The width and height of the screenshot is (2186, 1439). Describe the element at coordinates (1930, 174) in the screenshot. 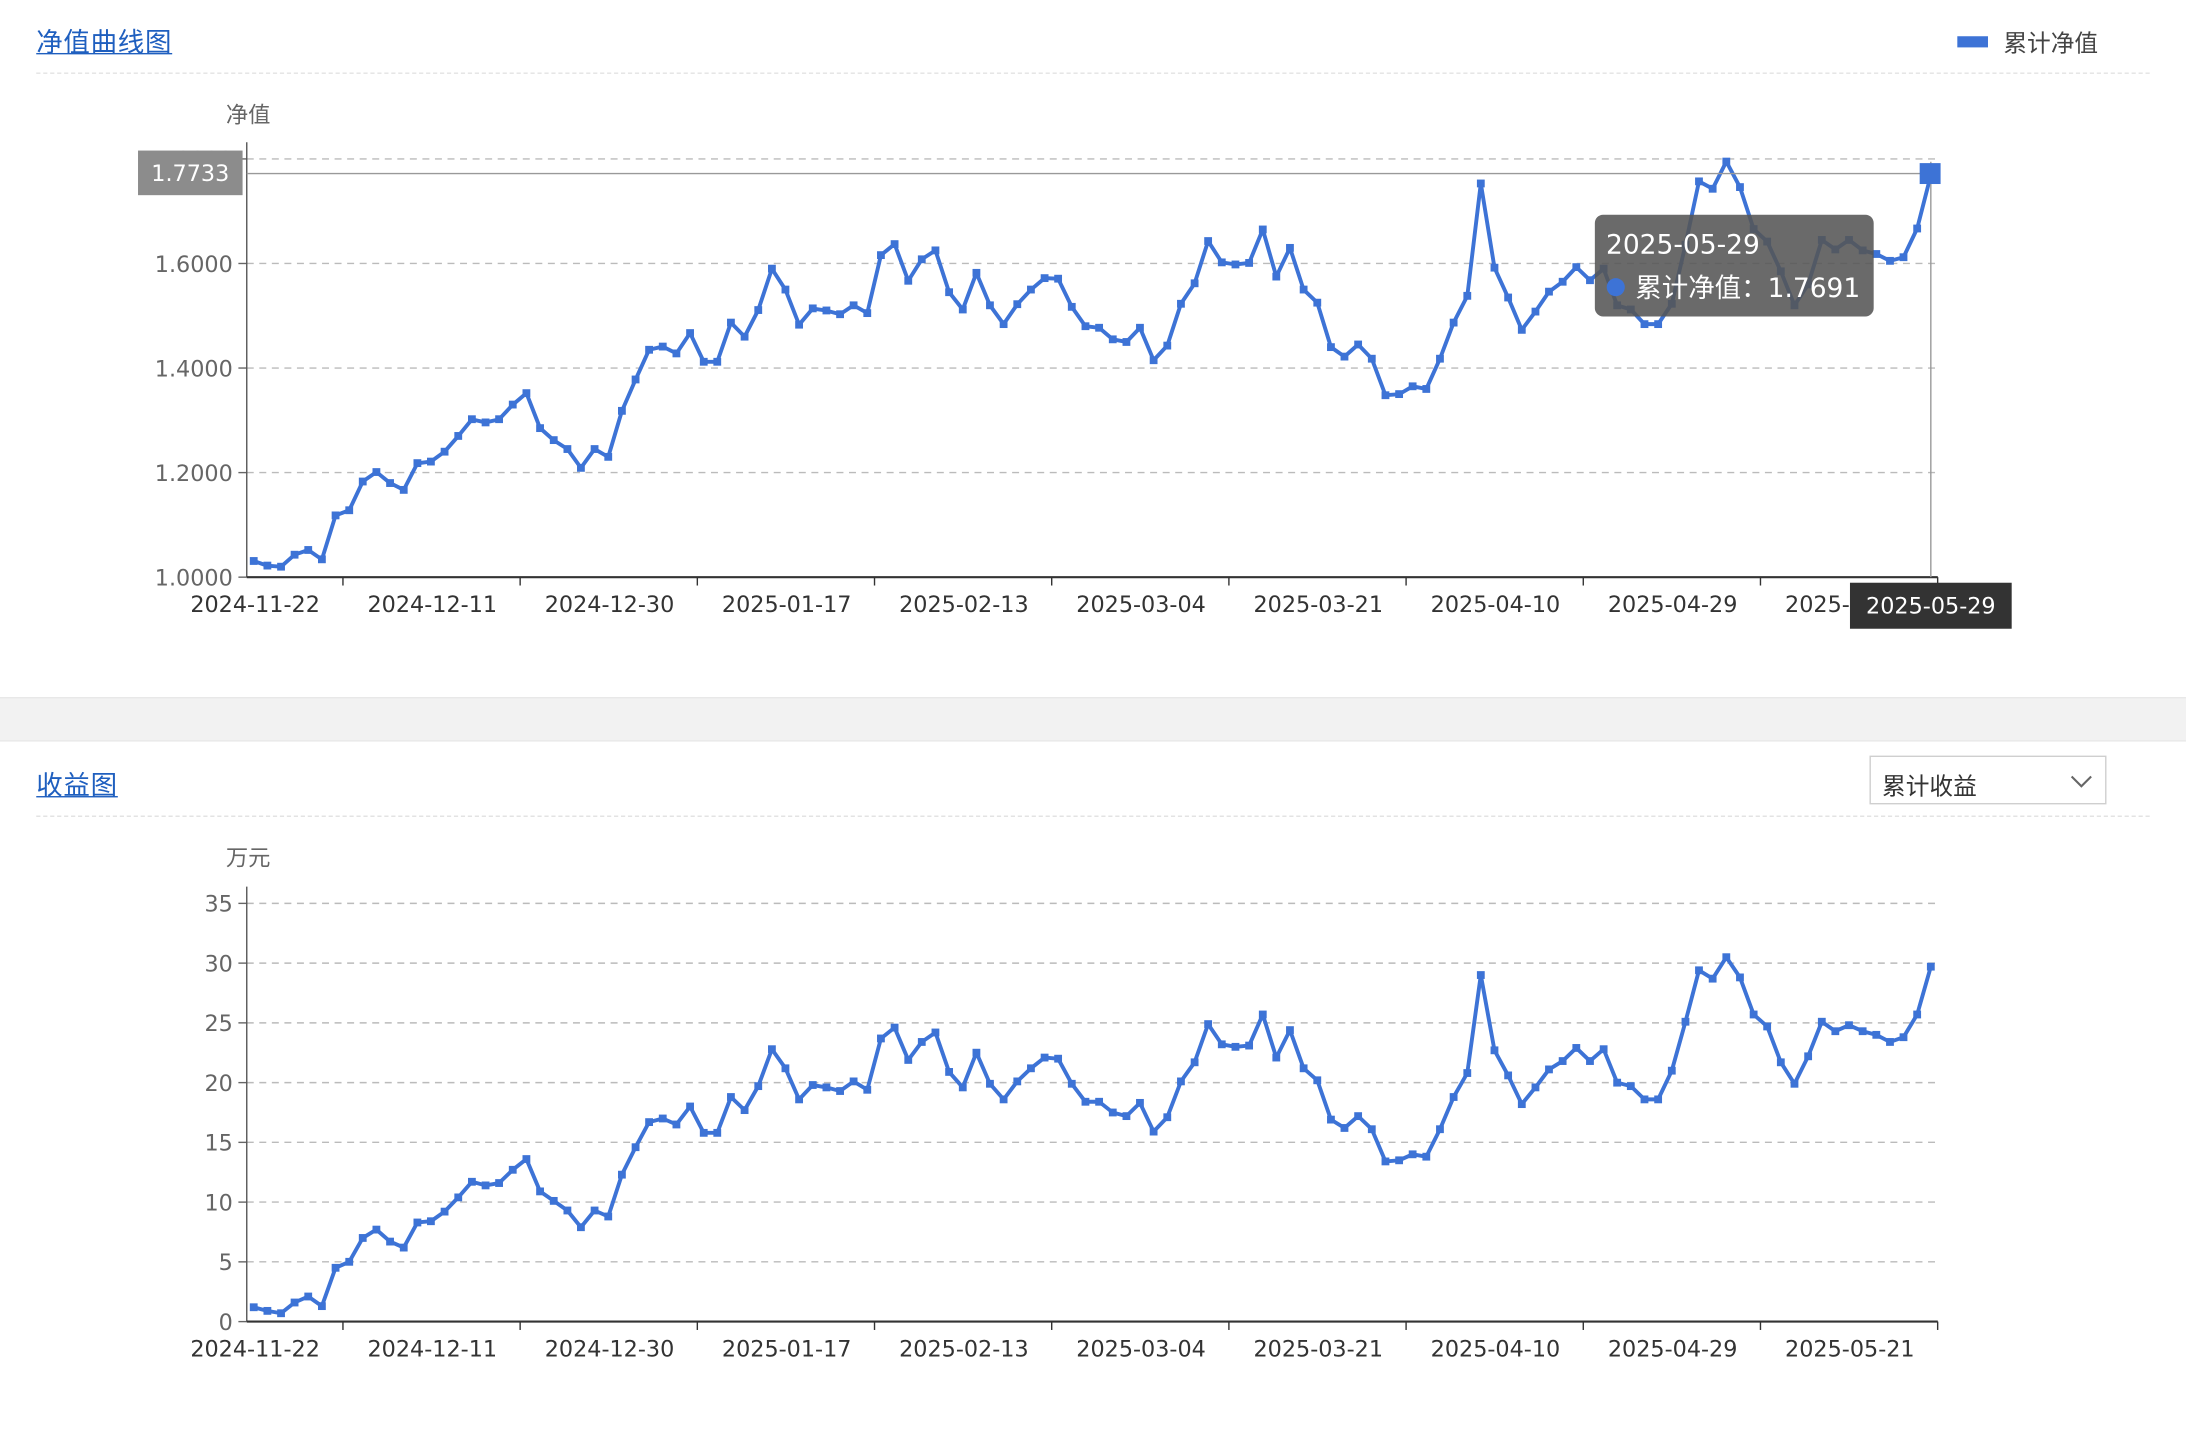

I see `highlight-point` at that location.